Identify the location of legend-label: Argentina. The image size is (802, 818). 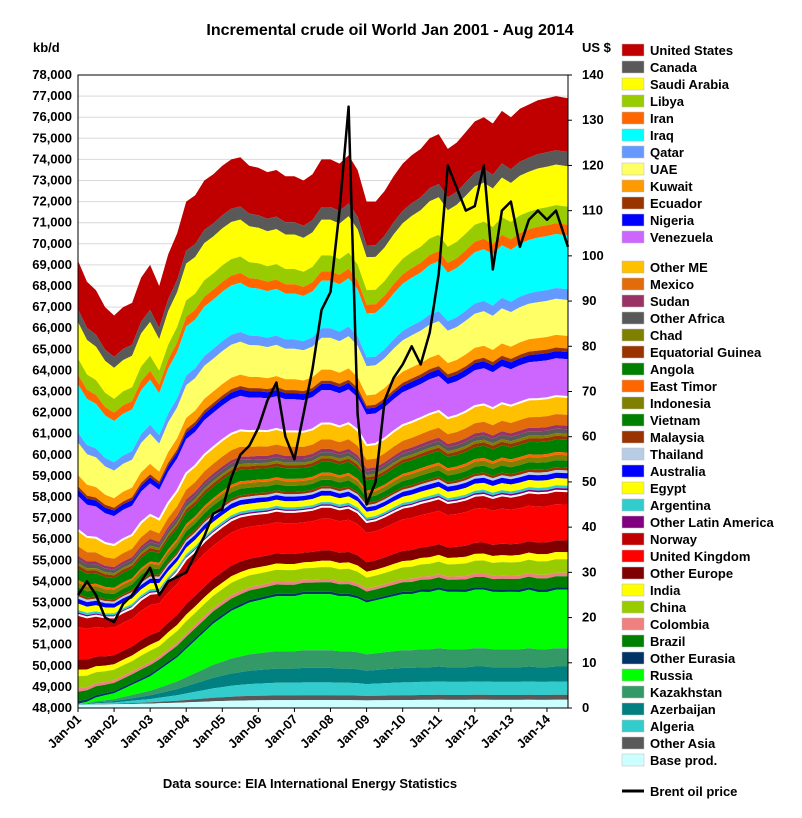
(680, 505).